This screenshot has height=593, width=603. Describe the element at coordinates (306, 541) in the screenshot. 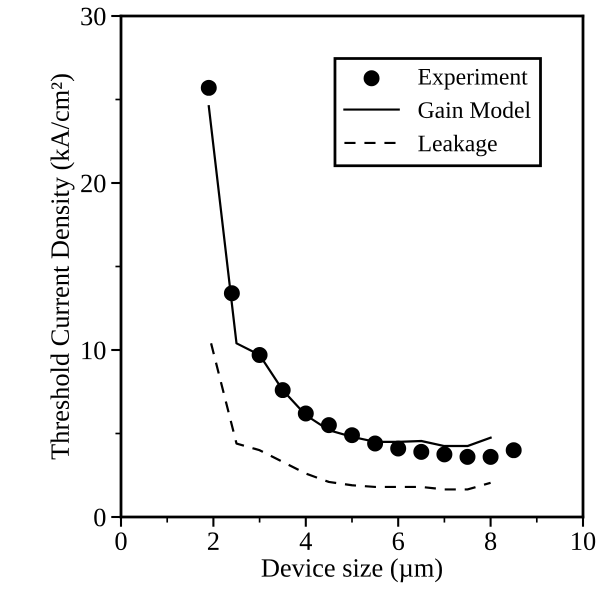

I see `x-tick-label: 4` at that location.